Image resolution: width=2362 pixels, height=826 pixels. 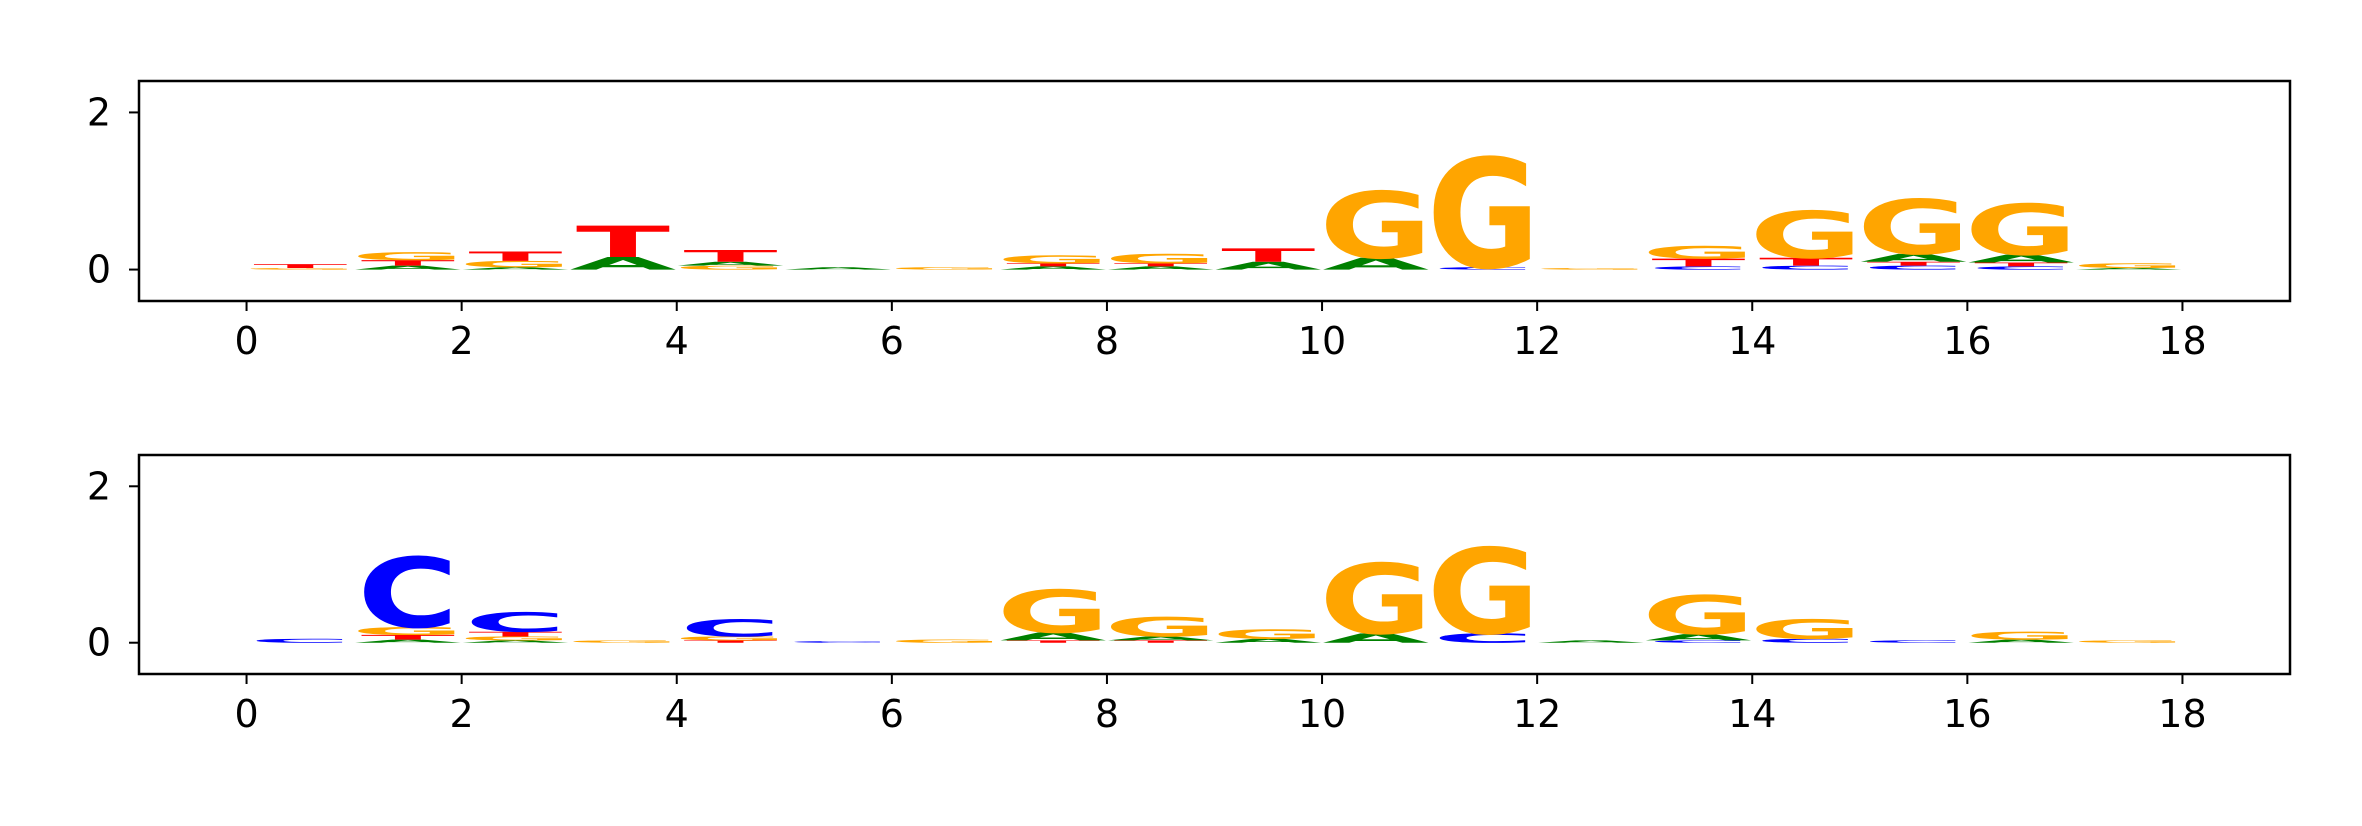 What do you see at coordinates (462, 341) in the screenshot?
I see `x-tick-label: 2` at bounding box center [462, 341].